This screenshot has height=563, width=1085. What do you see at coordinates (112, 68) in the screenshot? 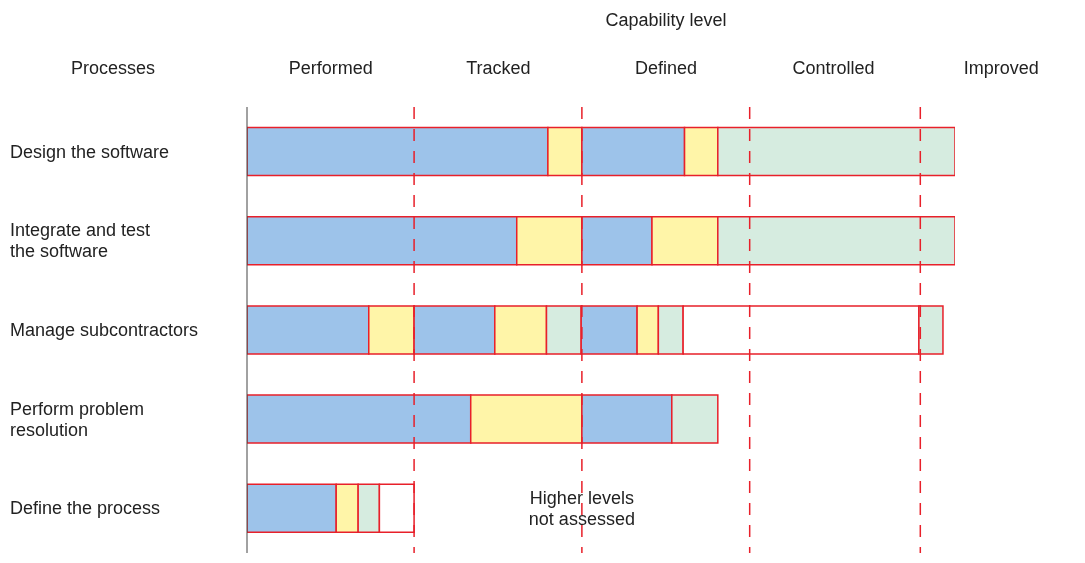
I see `y-axis-title: Processes` at bounding box center [112, 68].